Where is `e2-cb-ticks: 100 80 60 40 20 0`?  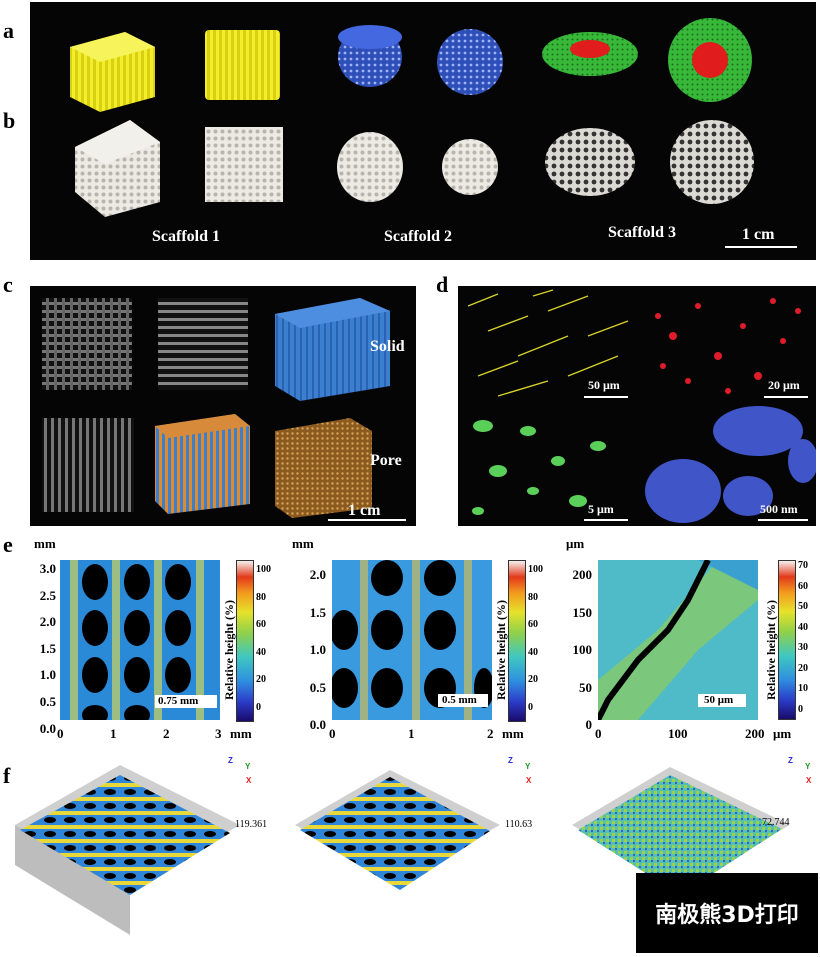 e2-cb-ticks: 100 80 60 40 20 0 is located at coordinates (535, 638).